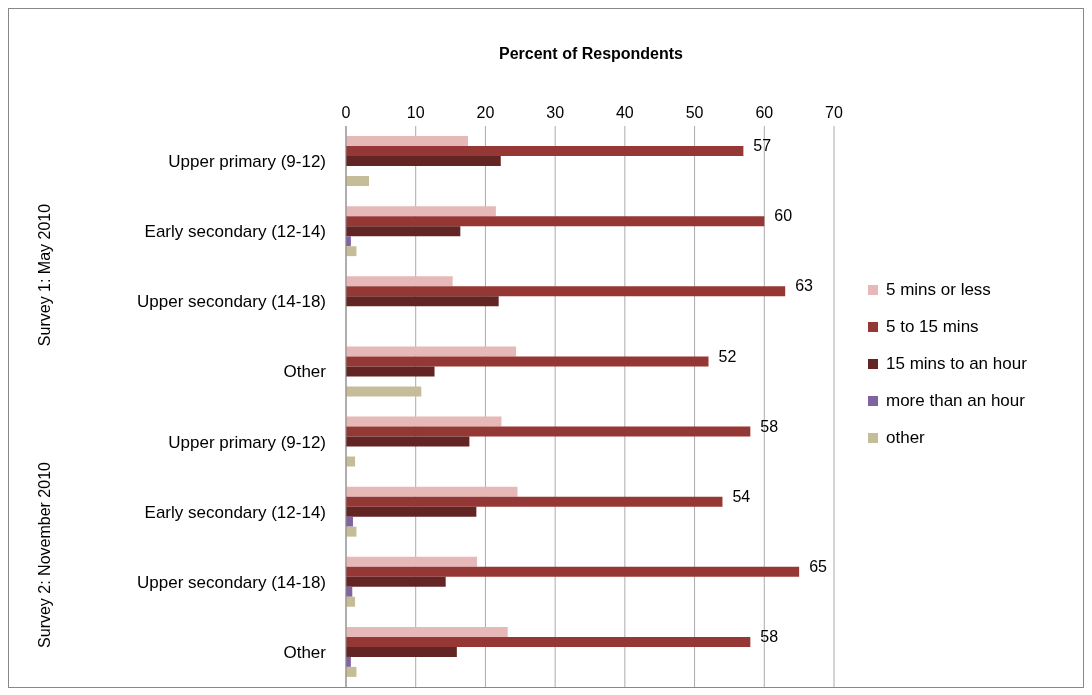  What do you see at coordinates (932, 326) in the screenshot?
I see `legend-label: 5 to 15 mins` at bounding box center [932, 326].